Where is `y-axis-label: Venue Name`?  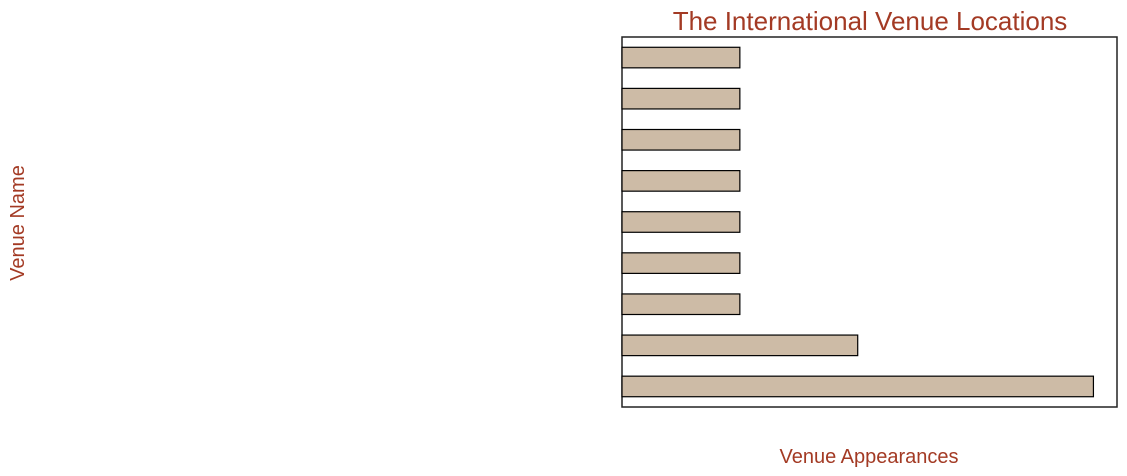 y-axis-label: Venue Name is located at coordinates (18, 223).